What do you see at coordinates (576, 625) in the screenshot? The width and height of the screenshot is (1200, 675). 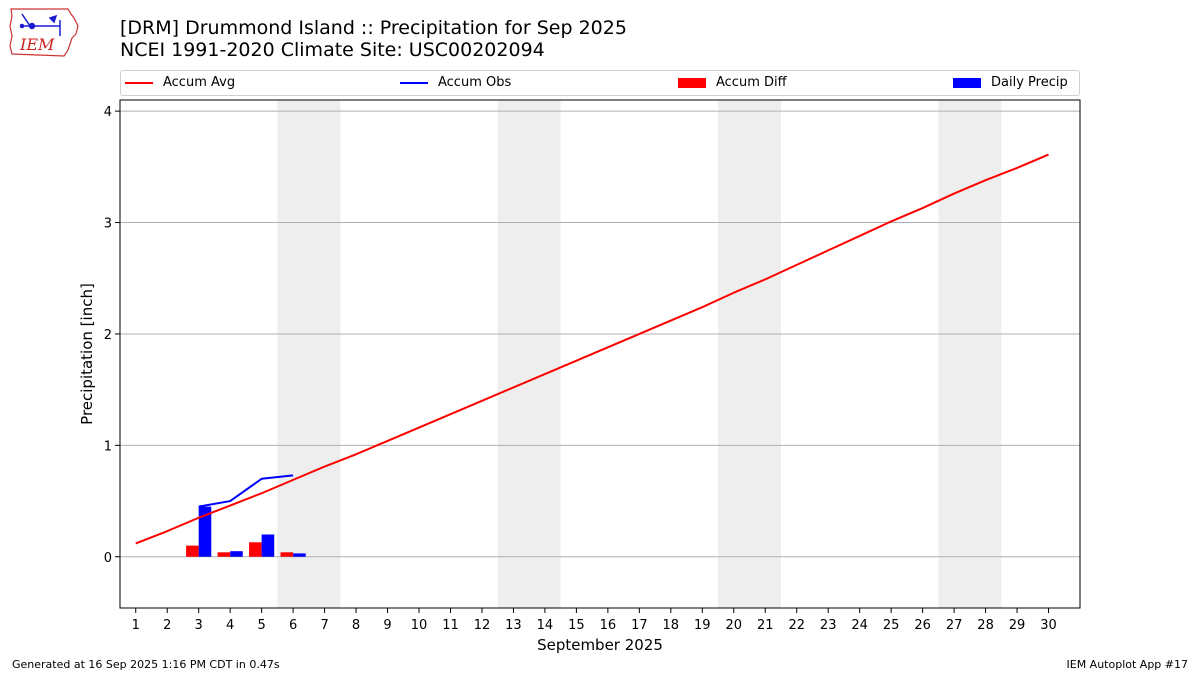 I see `x-tick-label: 15` at bounding box center [576, 625].